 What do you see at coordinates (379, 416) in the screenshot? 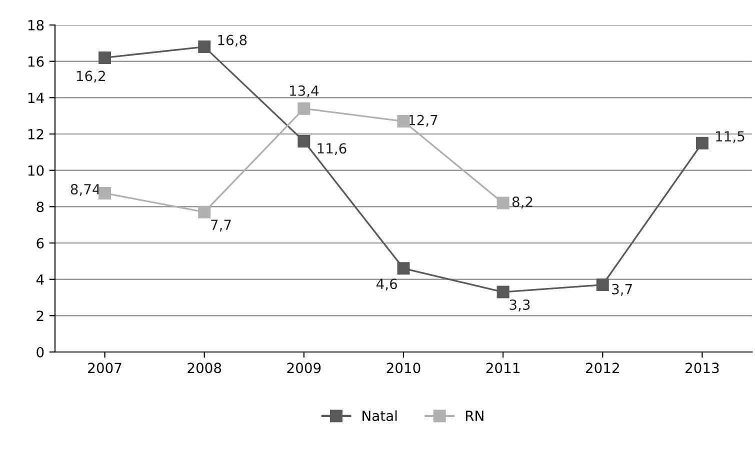
I see `legend-label: Natal` at bounding box center [379, 416].